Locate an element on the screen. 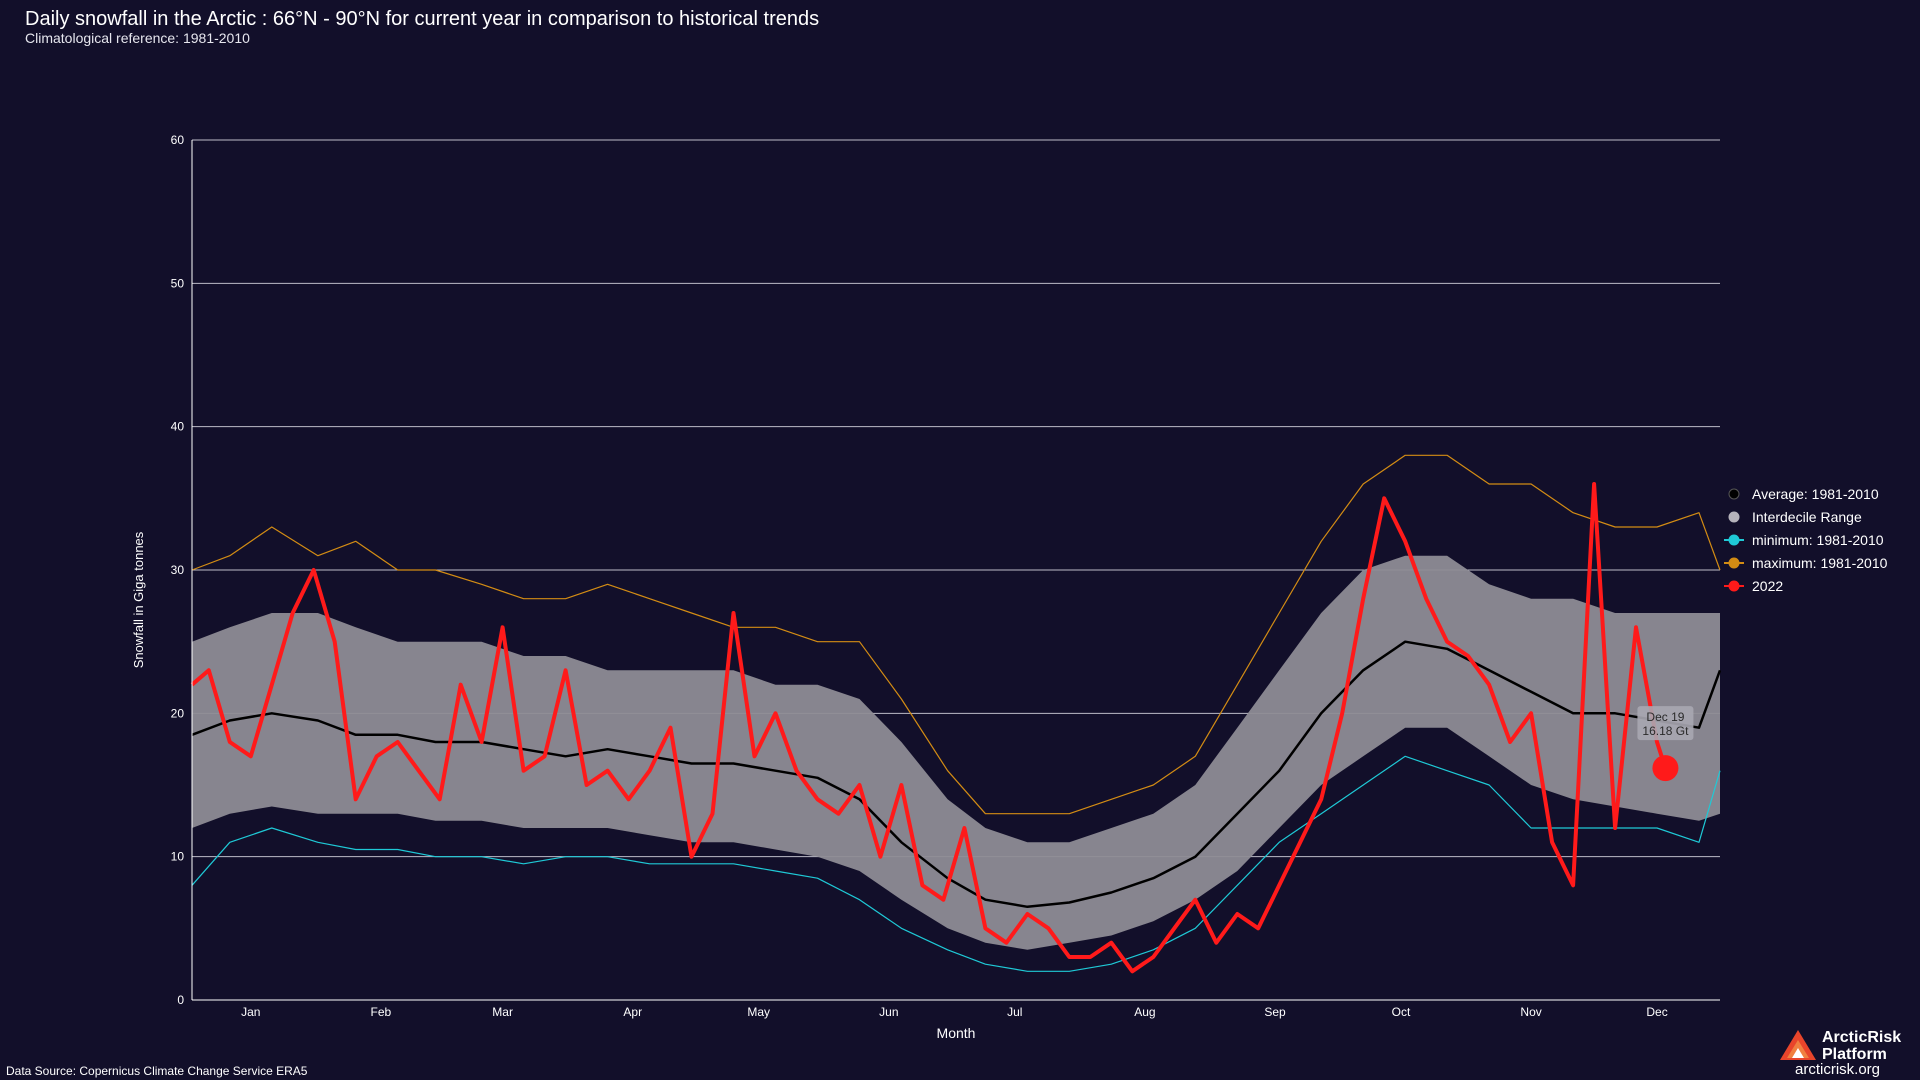 The width and height of the screenshot is (1920, 1080). x-tick-label: May is located at coordinates (758, 1012).